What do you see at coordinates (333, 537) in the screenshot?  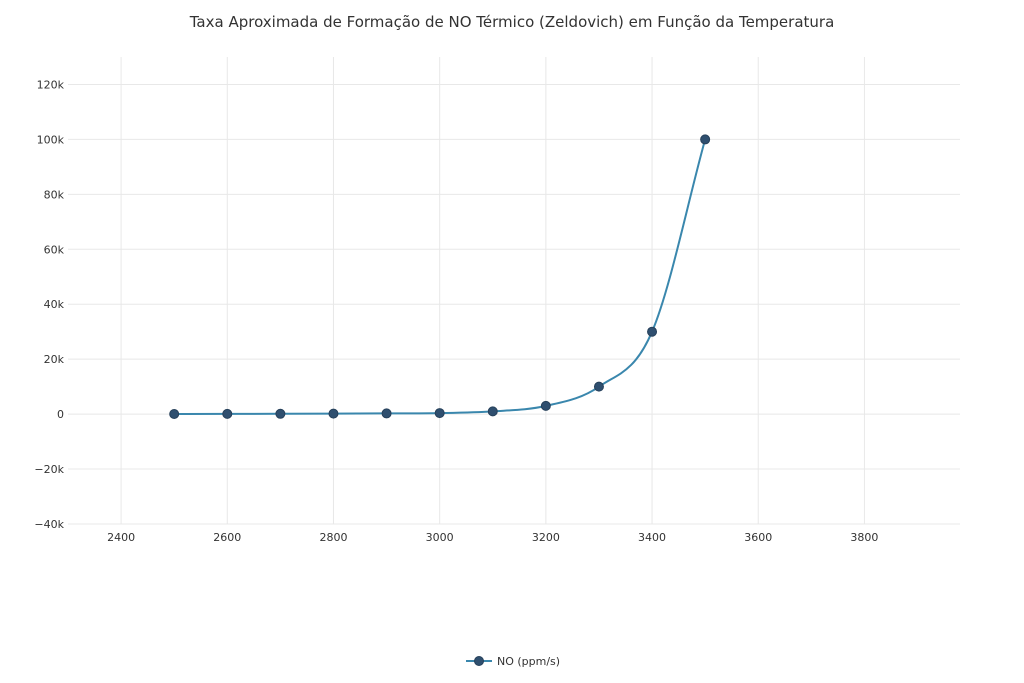 I see `x-tick-label: 2800` at bounding box center [333, 537].